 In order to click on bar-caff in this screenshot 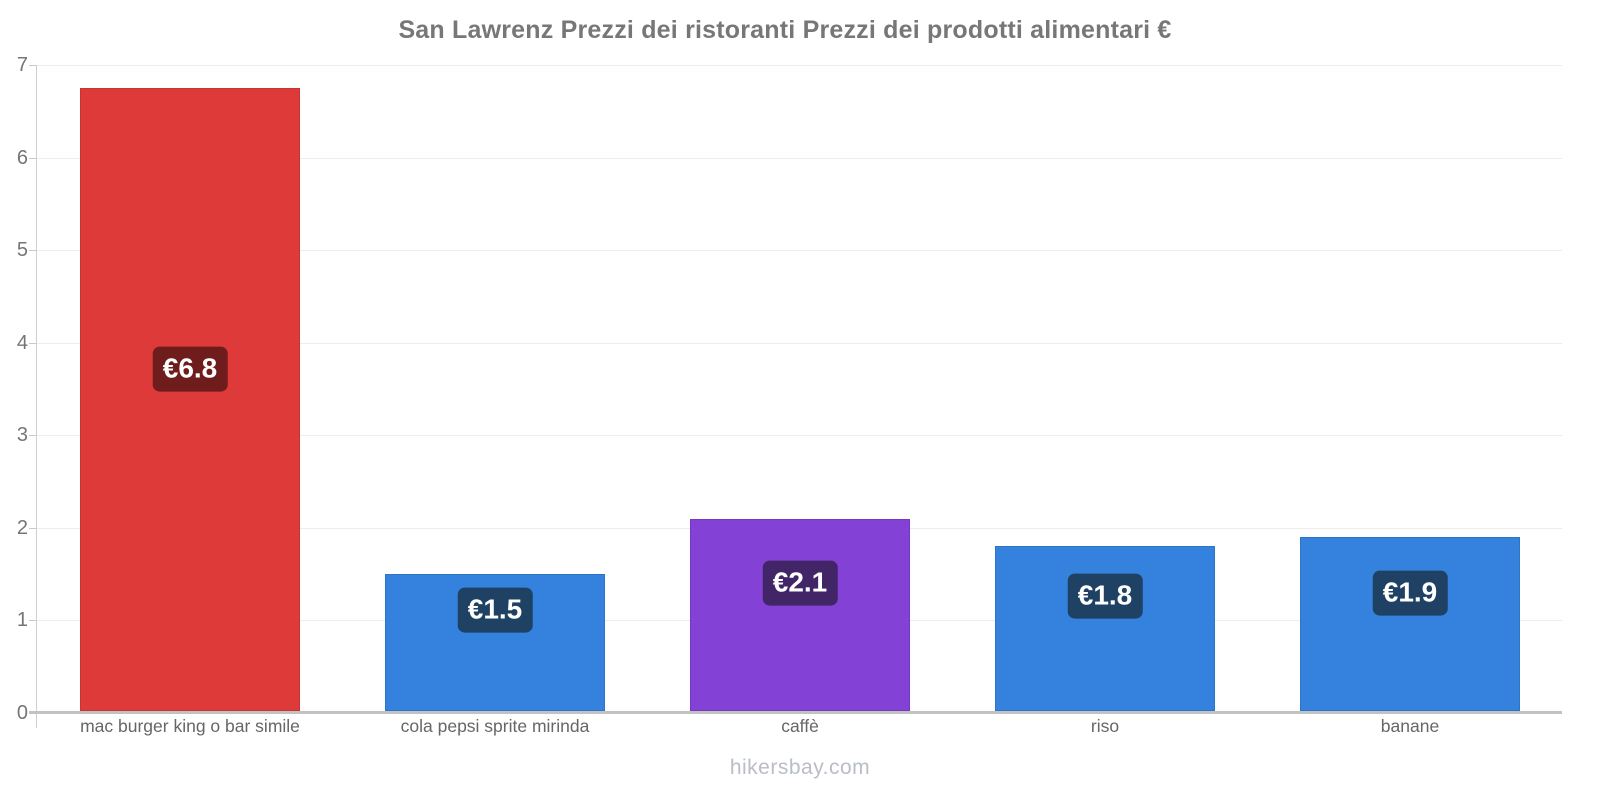, I will do `click(800, 615)`.